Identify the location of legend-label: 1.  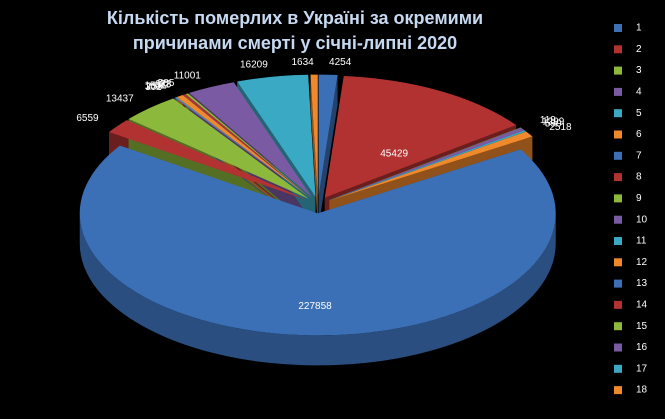
(639, 28).